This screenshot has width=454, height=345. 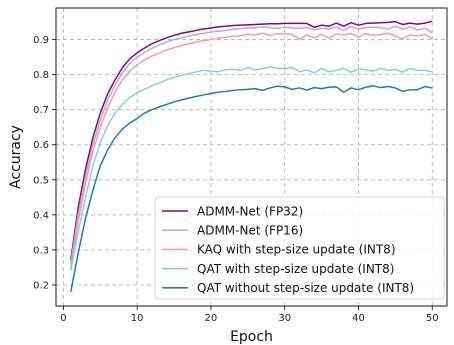 What do you see at coordinates (250, 231) in the screenshot?
I see `legend-entry-1: ADMM-Net (FP16)` at bounding box center [250, 231].